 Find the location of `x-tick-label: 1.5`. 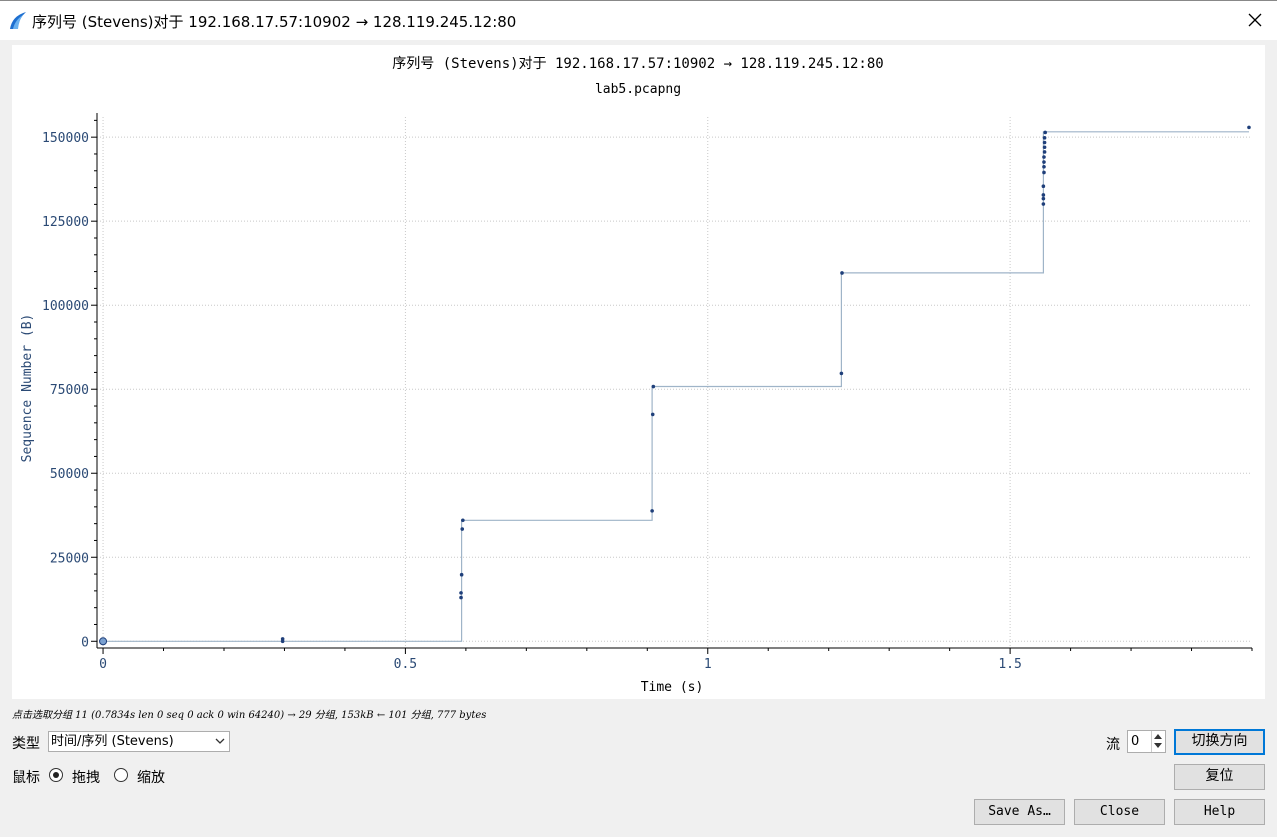

x-tick-label: 1.5 is located at coordinates (1009, 664).